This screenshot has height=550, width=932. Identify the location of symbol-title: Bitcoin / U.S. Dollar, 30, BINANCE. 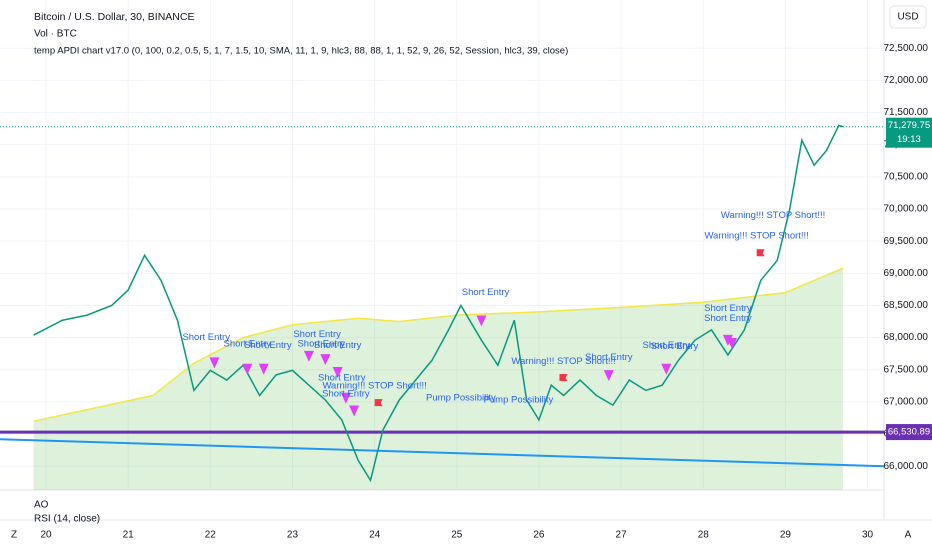
(114, 17).